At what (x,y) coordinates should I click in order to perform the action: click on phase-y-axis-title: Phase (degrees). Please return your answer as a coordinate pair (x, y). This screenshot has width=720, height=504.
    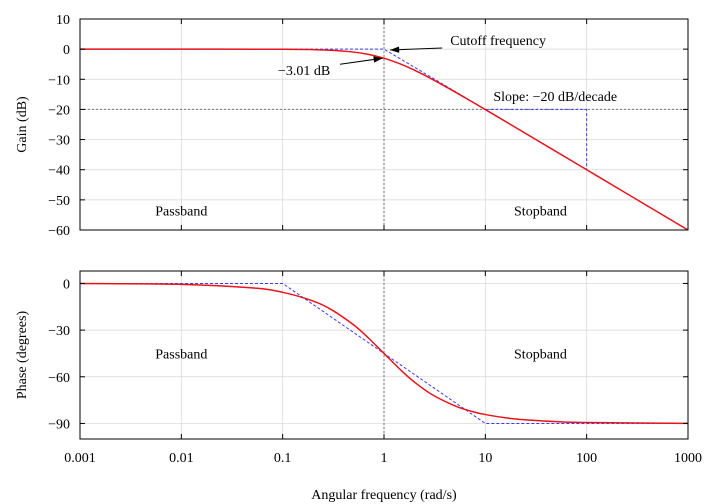
    Looking at the image, I should click on (22, 355).